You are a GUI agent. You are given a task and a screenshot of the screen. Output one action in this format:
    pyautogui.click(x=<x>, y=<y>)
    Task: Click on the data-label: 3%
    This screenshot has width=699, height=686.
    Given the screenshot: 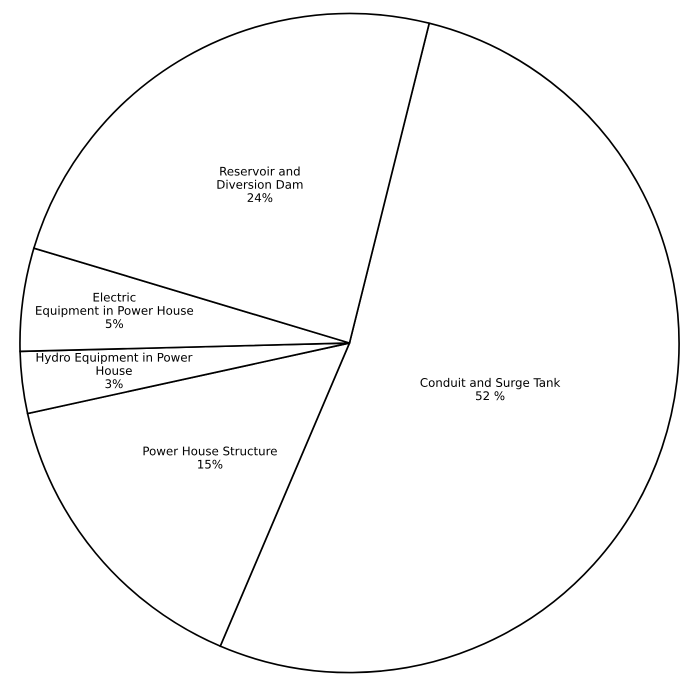 What is the action you would take?
    pyautogui.click(x=114, y=383)
    